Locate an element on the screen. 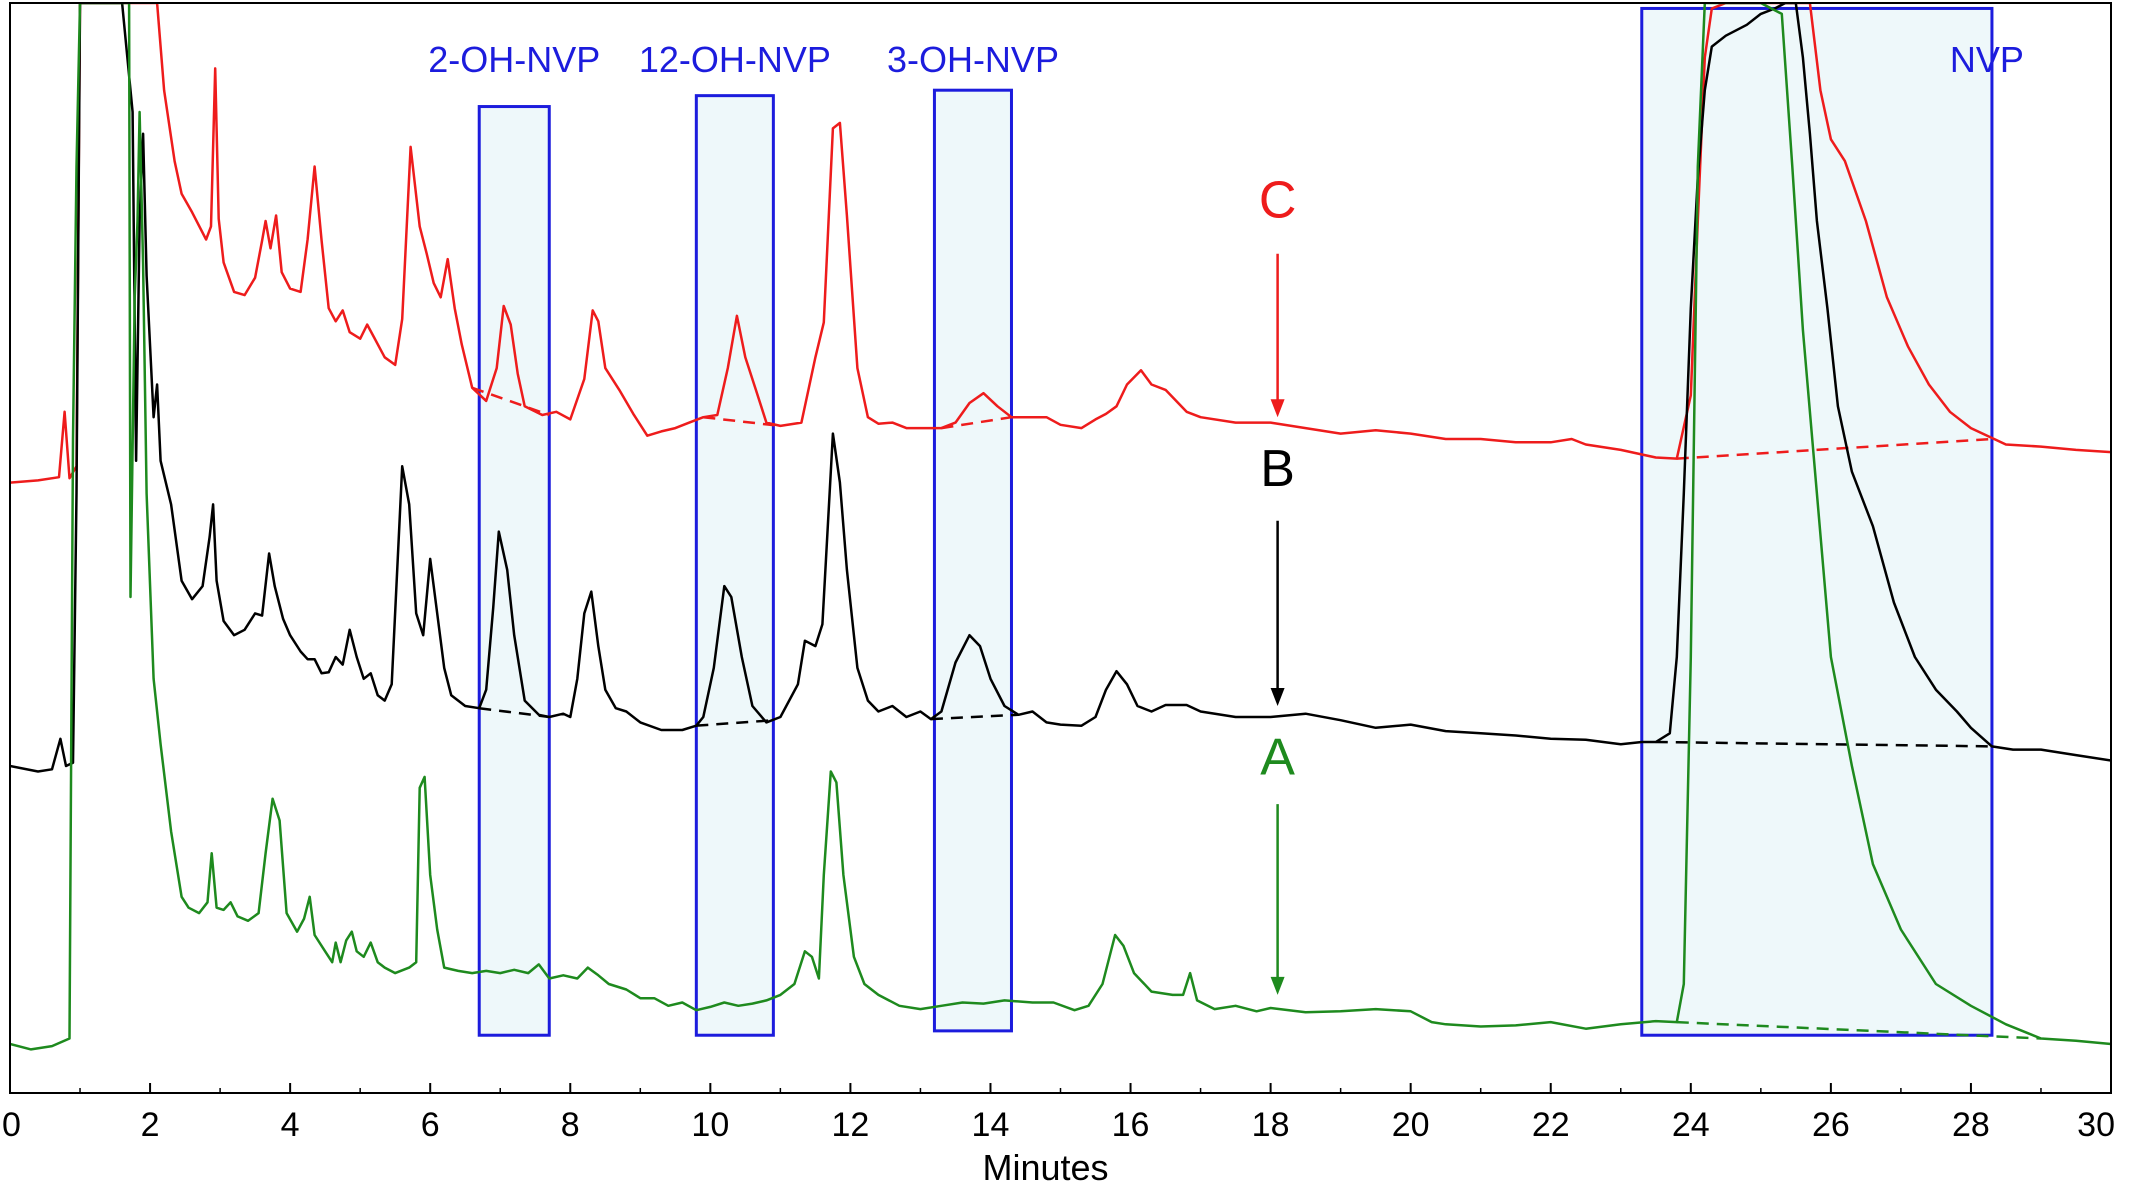 Image resolution: width=2135 pixels, height=1188 pixels. x-tick-label: 6 is located at coordinates (430, 1125).